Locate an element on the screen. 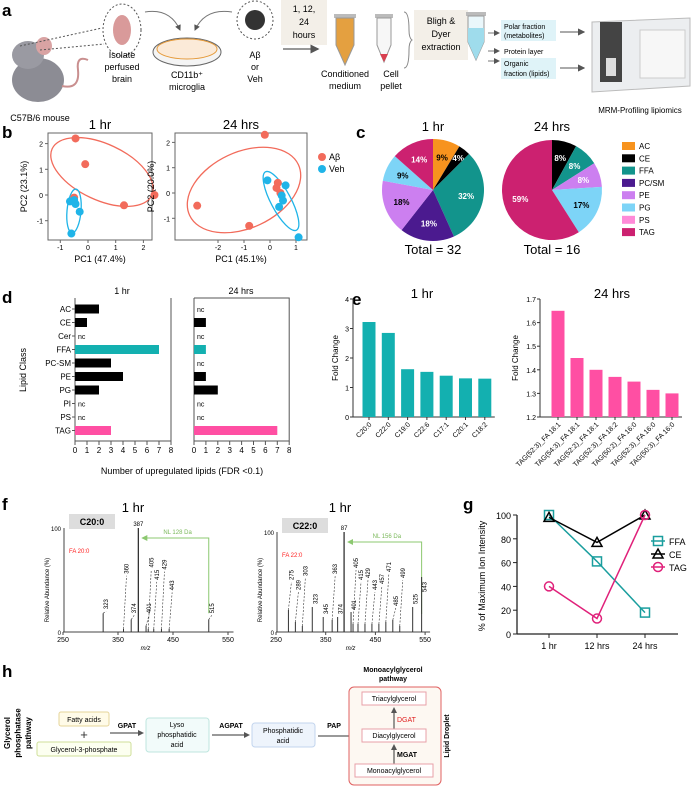  category-label: C20:1 is located at coordinates (461, 430).